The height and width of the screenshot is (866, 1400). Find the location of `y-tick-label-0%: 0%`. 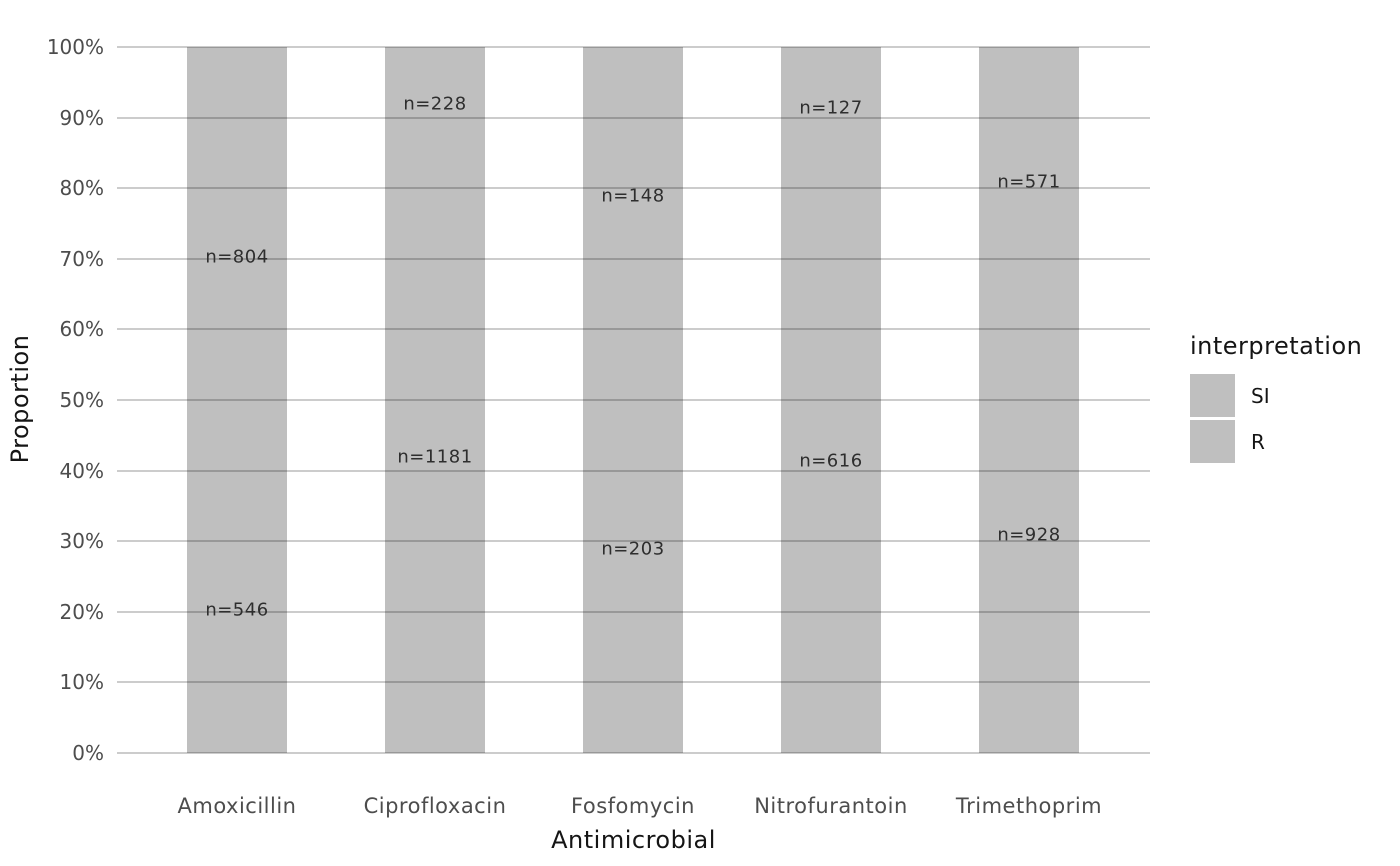

y-tick-label-0%: 0% is located at coordinates (88, 753).